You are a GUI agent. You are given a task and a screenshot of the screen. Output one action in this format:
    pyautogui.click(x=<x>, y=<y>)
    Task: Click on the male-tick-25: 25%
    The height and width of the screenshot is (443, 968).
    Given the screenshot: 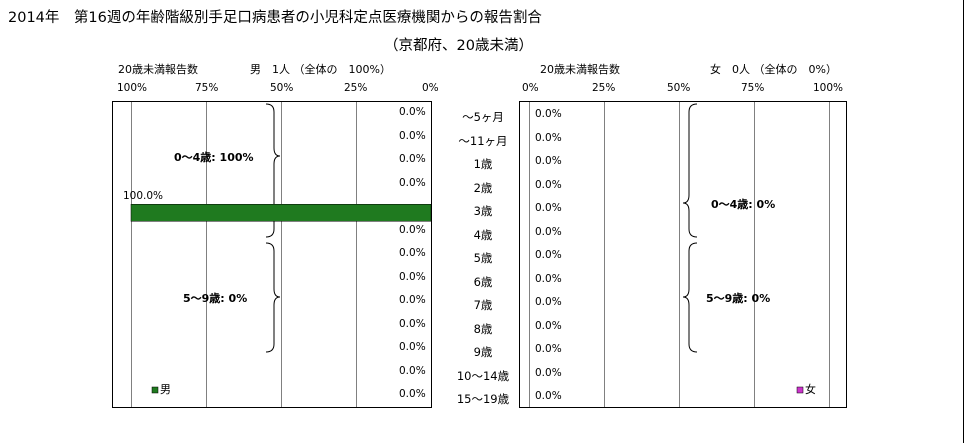 What is the action you would take?
    pyautogui.click(x=356, y=88)
    